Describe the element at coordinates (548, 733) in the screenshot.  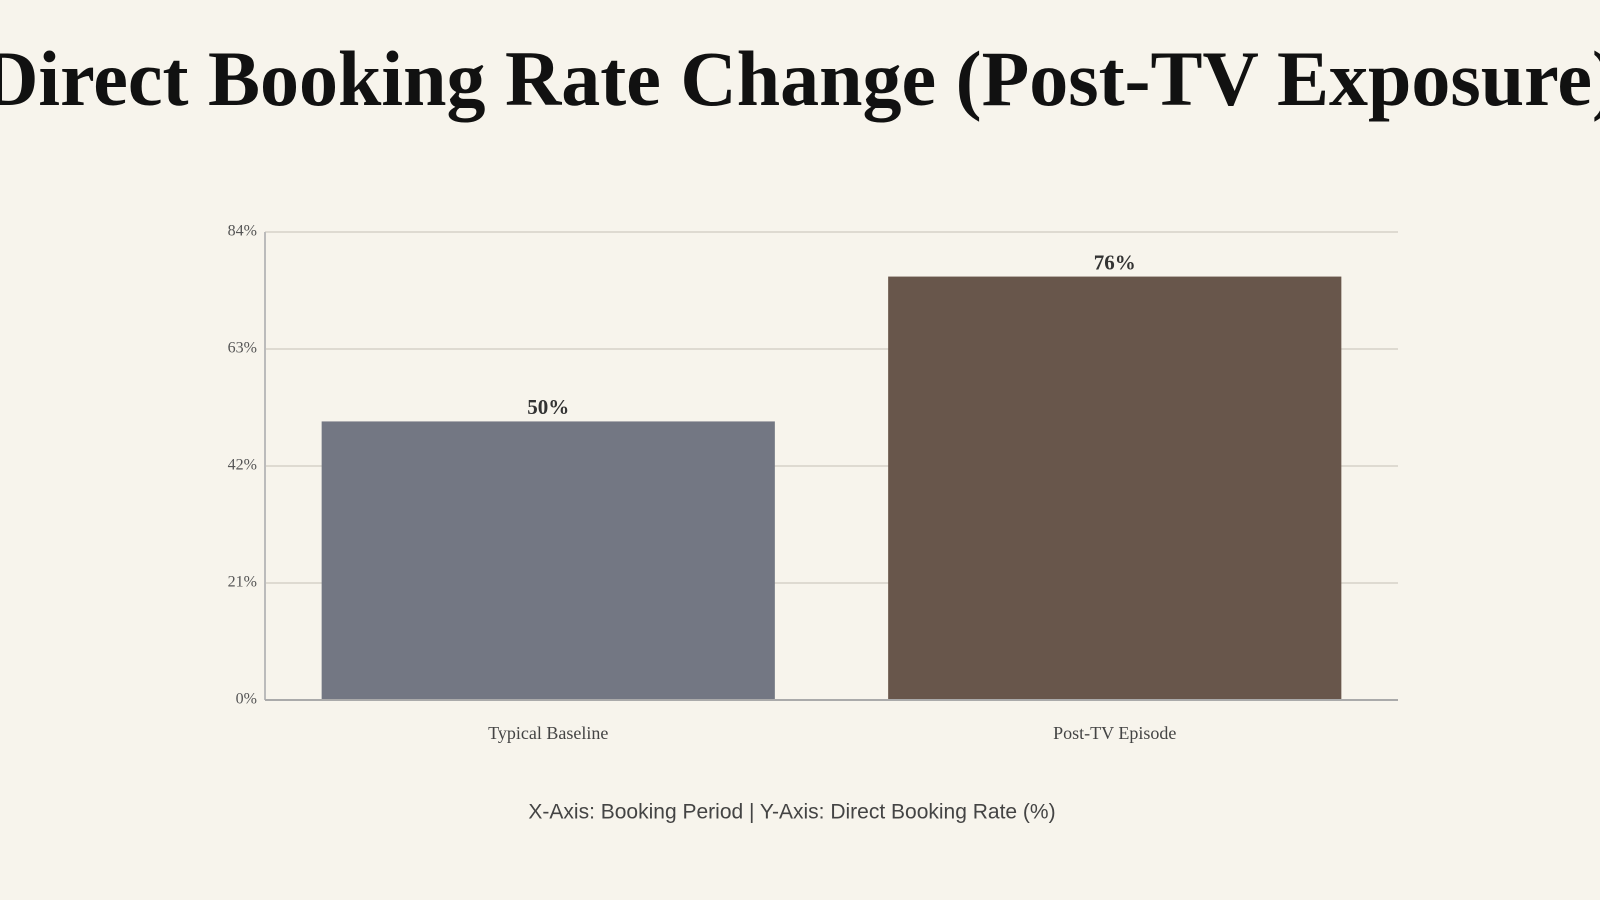
I see `x-tick-label: Typical Baseline` at that location.